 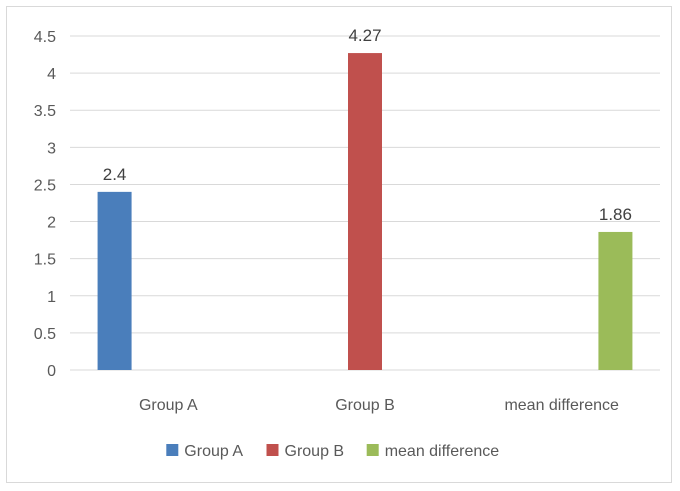 I want to click on legend: Group A Group B mean difference, so click(x=332, y=451).